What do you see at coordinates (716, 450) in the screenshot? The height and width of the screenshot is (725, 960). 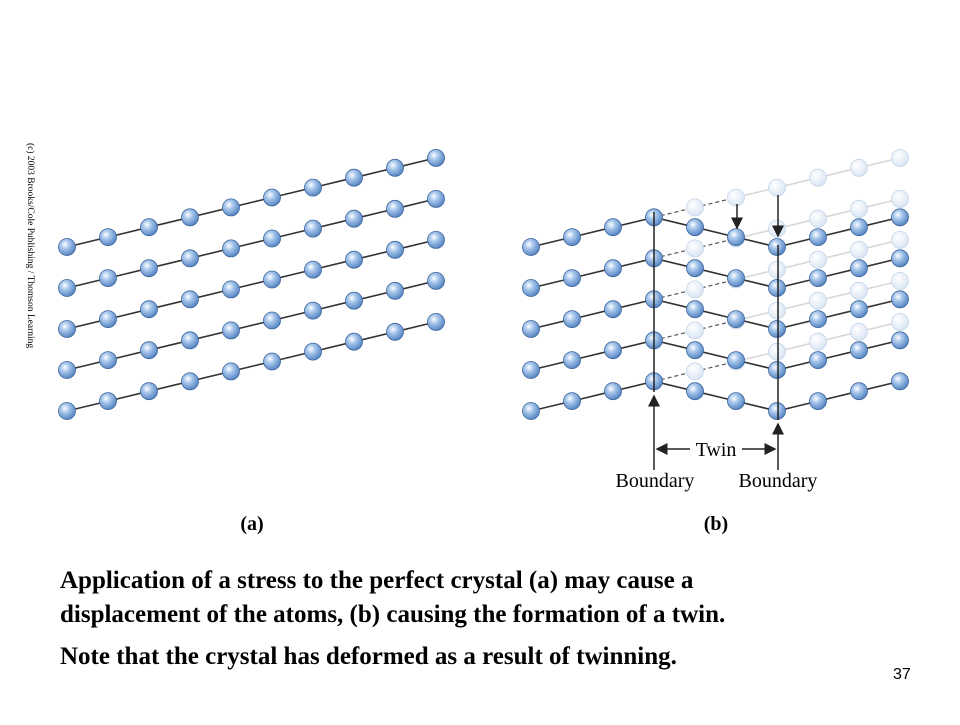 I see `twin-label: Twin` at bounding box center [716, 450].